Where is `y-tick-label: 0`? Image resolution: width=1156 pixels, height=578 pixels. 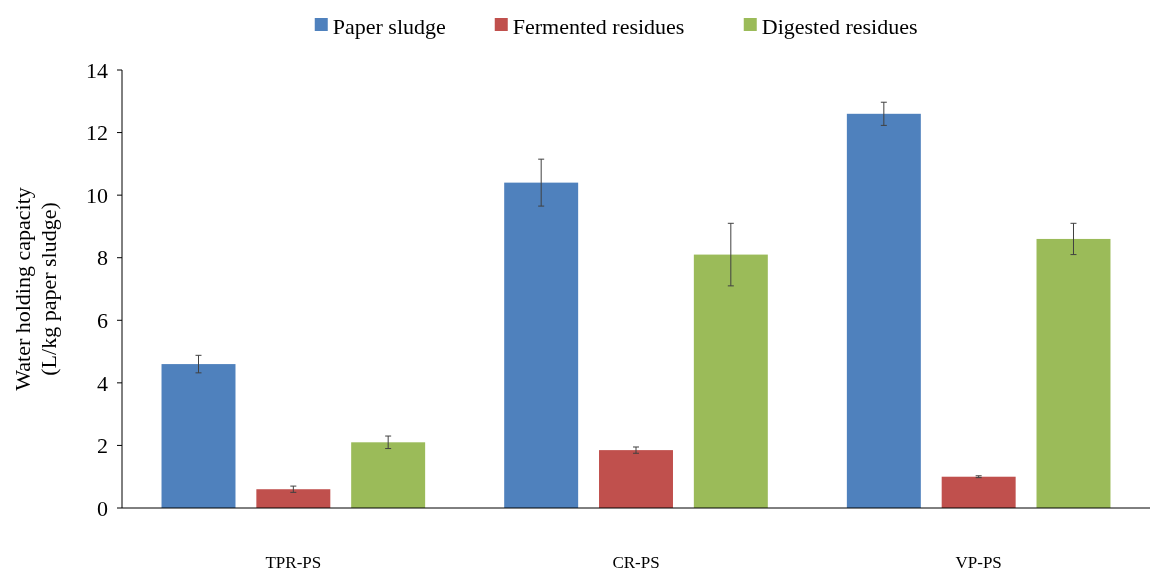
y-tick-label: 0 is located at coordinates (102, 508).